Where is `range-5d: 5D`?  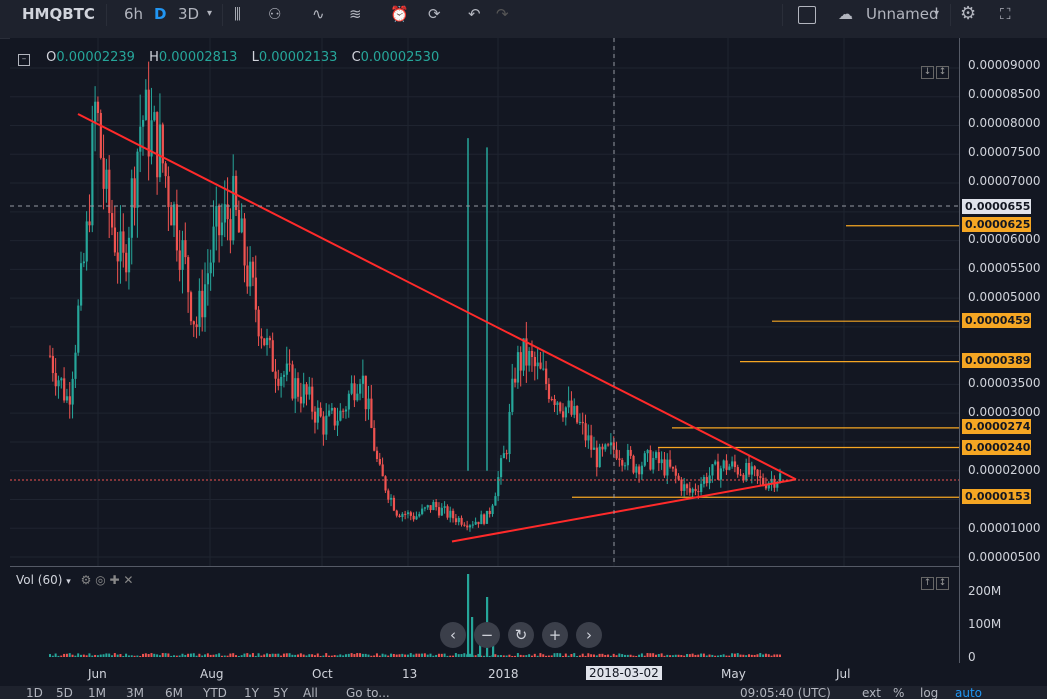 range-5d: 5D is located at coordinates (64, 692).